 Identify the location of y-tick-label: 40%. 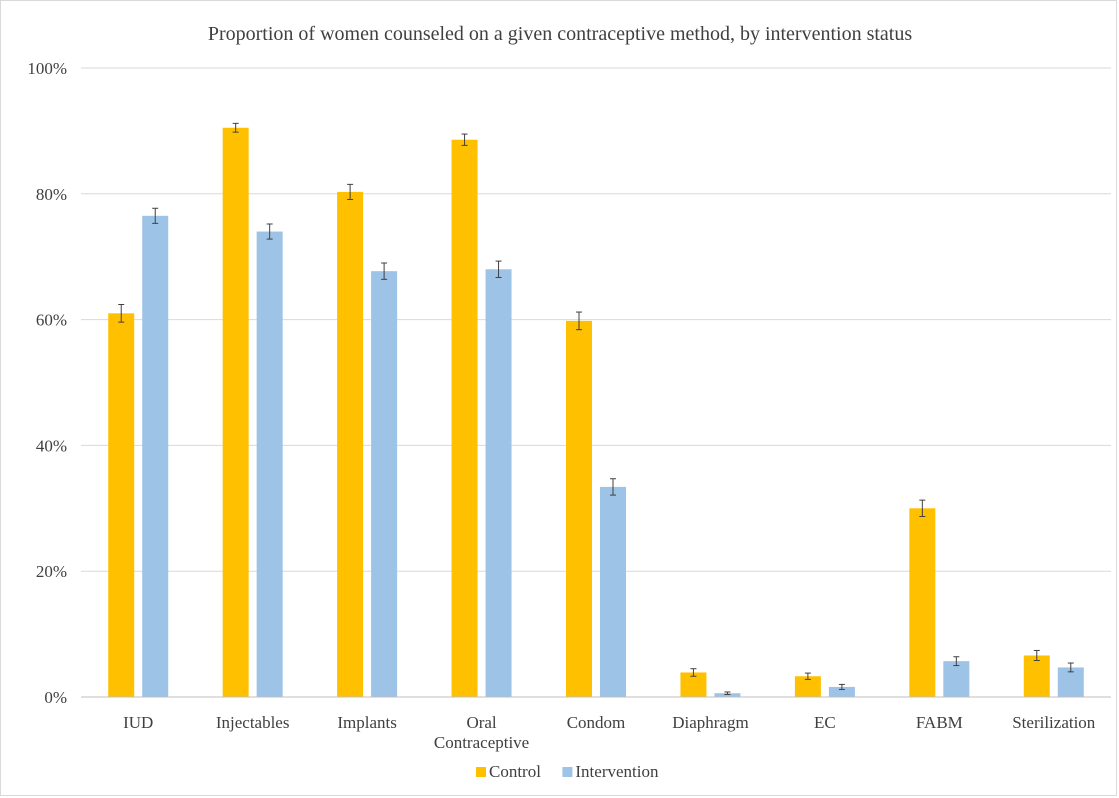
(51, 445).